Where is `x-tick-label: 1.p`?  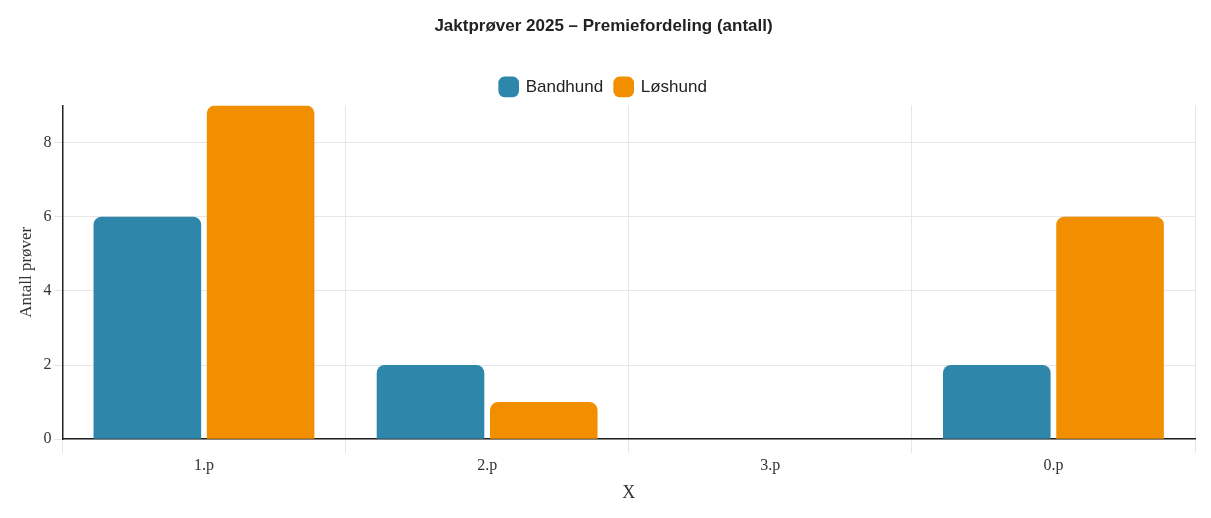
x-tick-label: 1.p is located at coordinates (203, 465).